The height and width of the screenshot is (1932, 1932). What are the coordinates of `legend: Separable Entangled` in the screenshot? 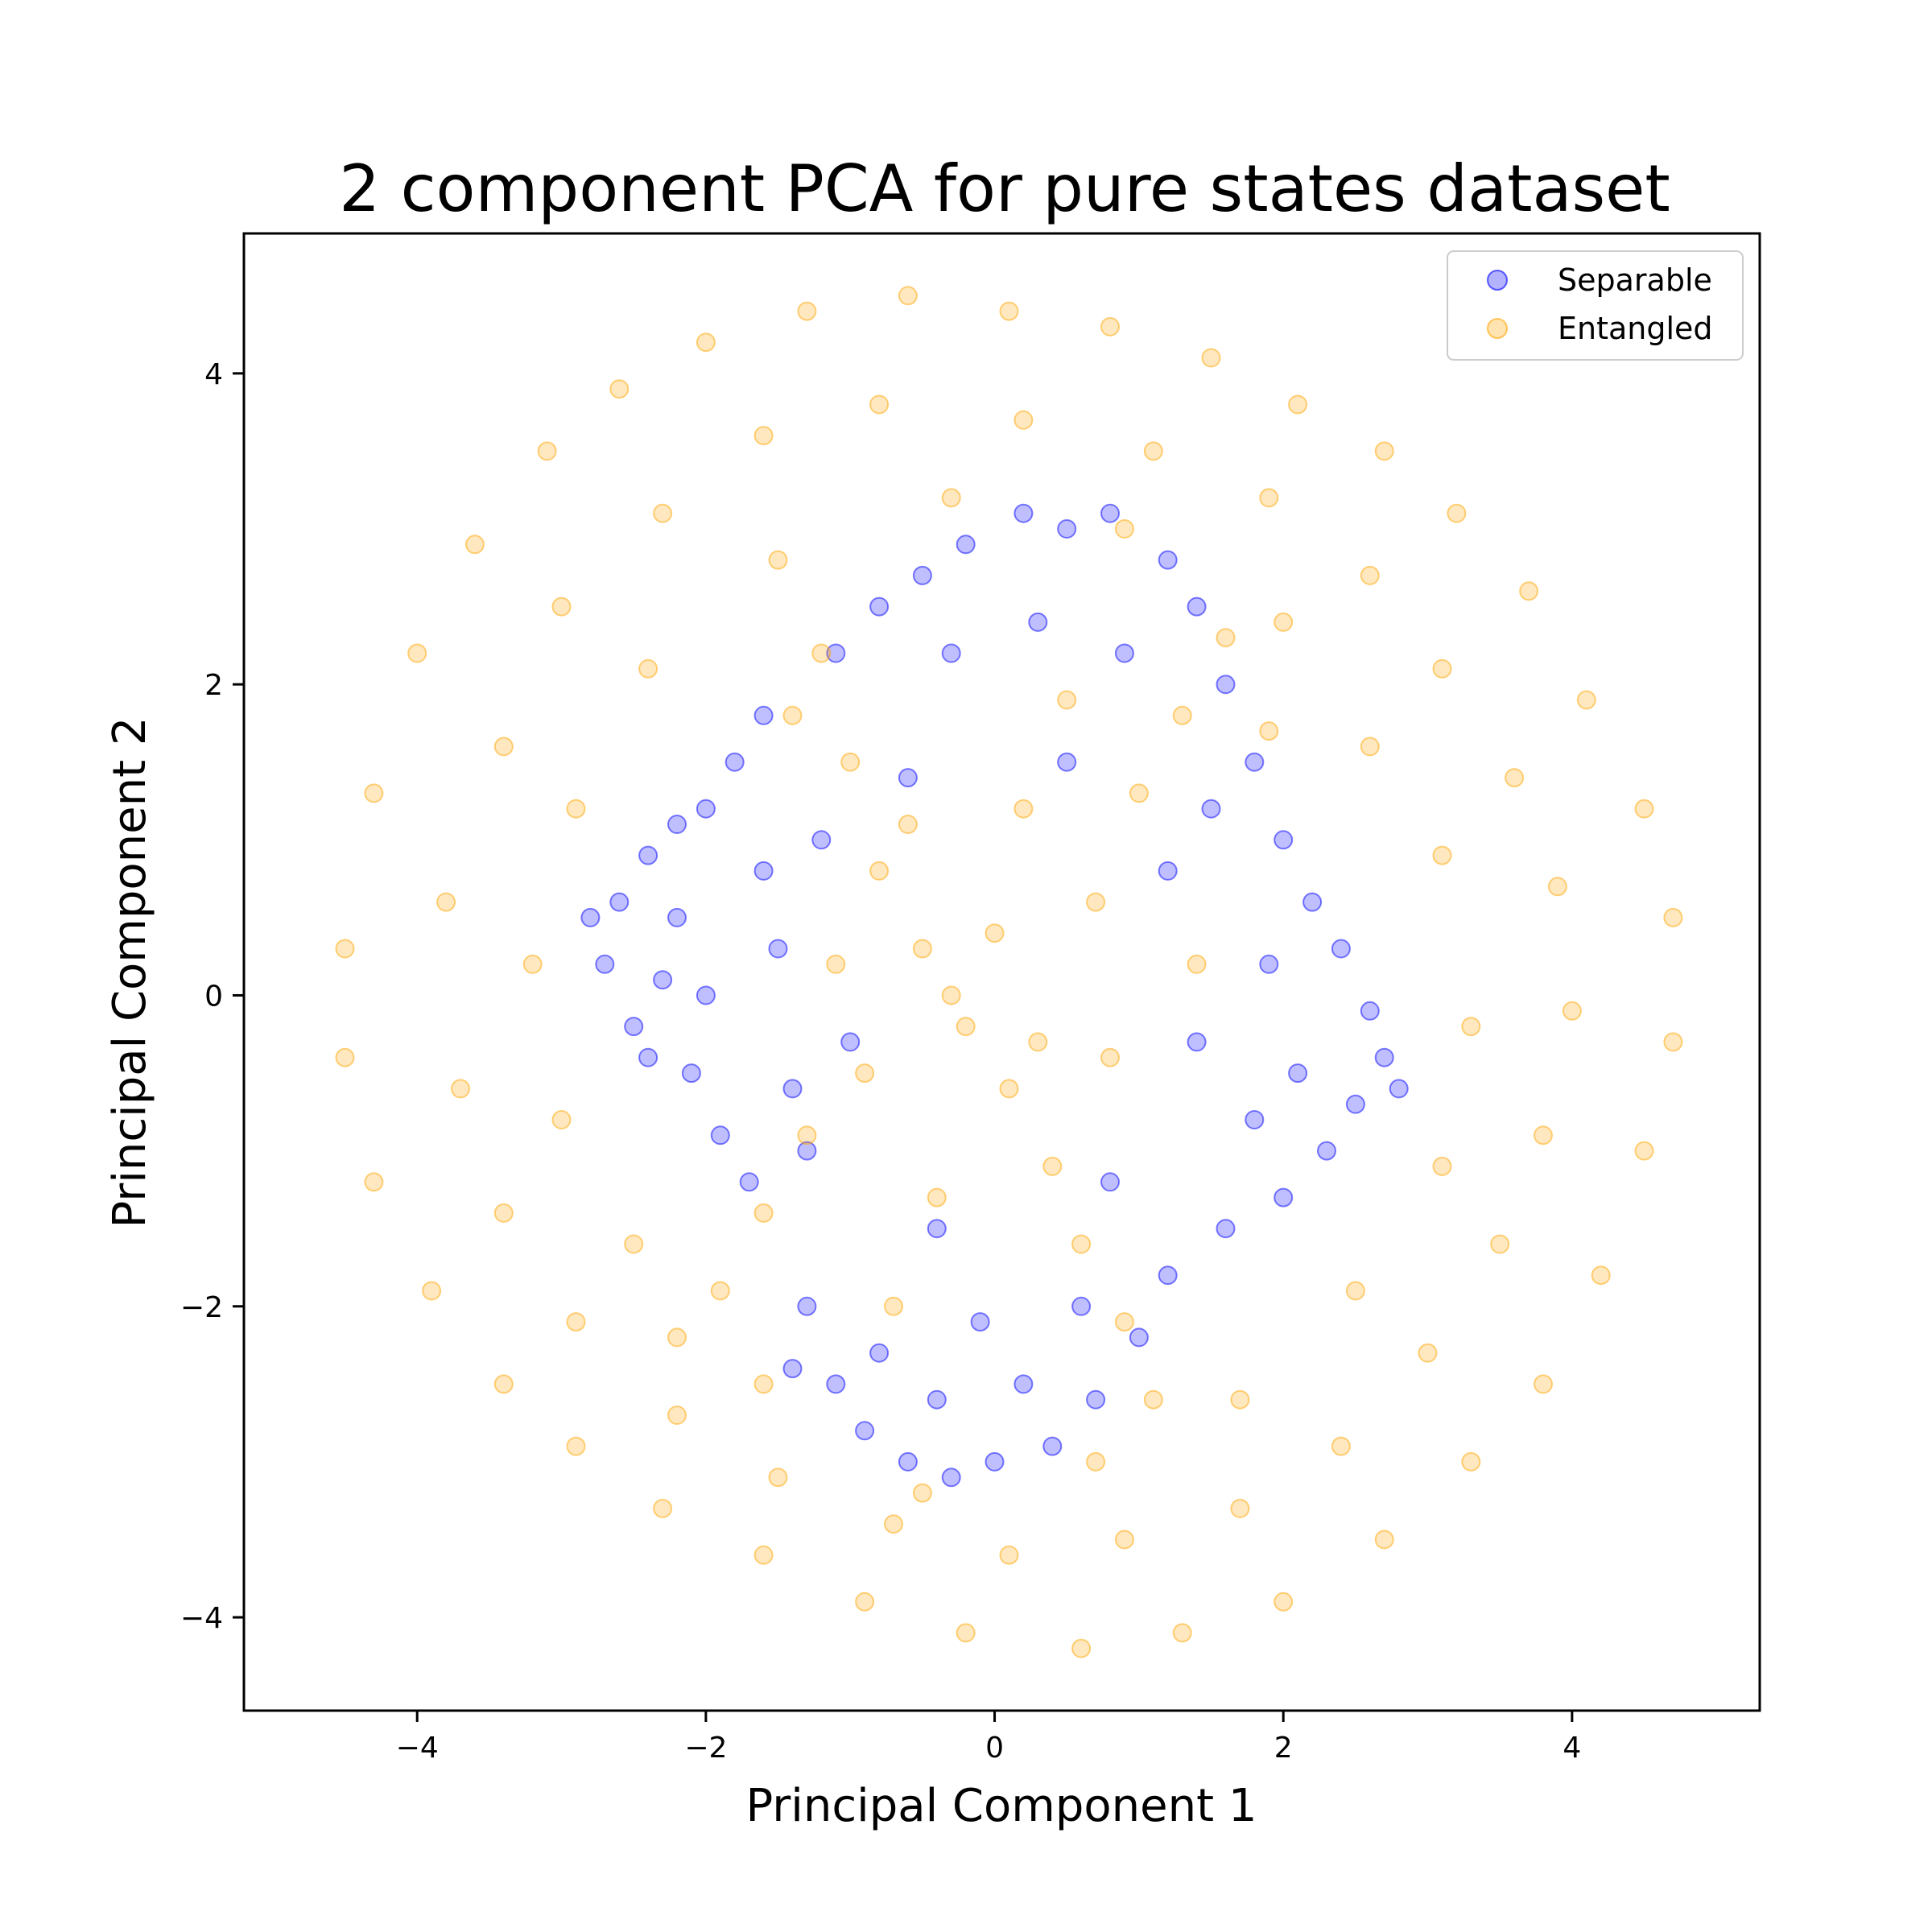 It's located at (1595, 305).